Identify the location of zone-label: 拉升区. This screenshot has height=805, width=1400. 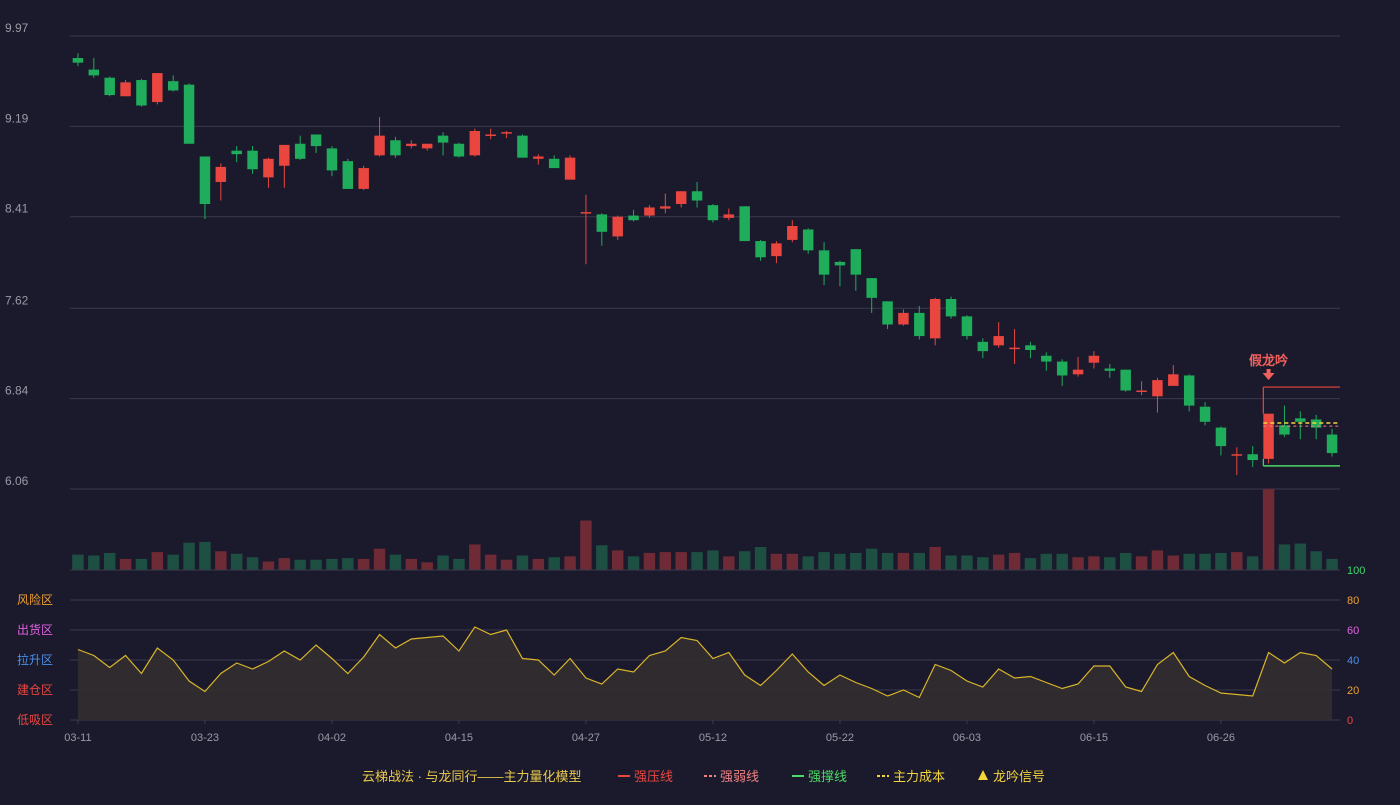
(35, 659).